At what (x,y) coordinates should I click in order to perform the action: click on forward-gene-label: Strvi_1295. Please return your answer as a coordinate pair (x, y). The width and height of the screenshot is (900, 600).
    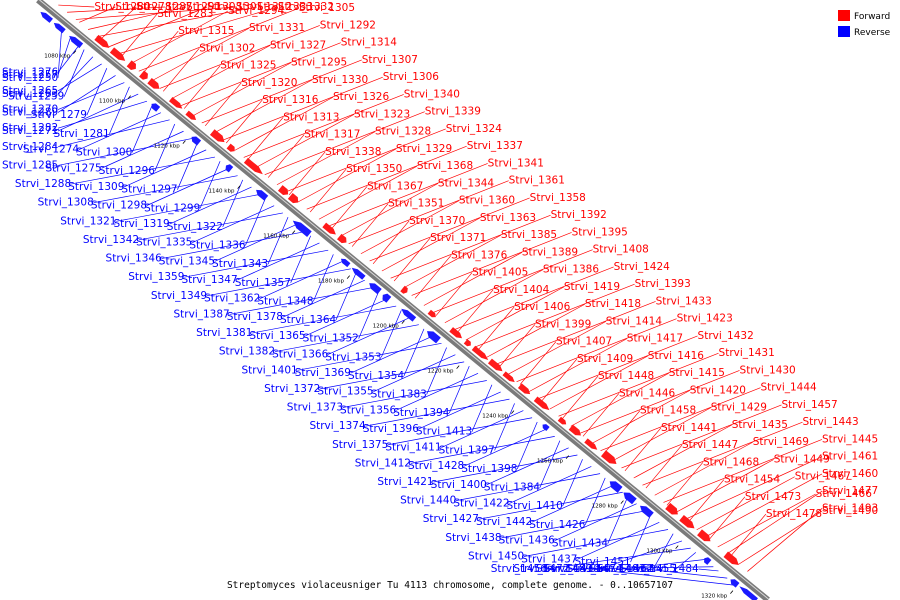
    Looking at the image, I should click on (319, 63).